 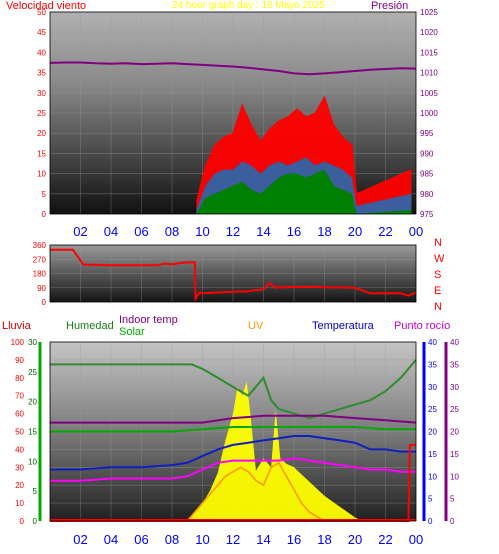 I want to click on wind-axis-tick: 25, so click(x=41, y=113).